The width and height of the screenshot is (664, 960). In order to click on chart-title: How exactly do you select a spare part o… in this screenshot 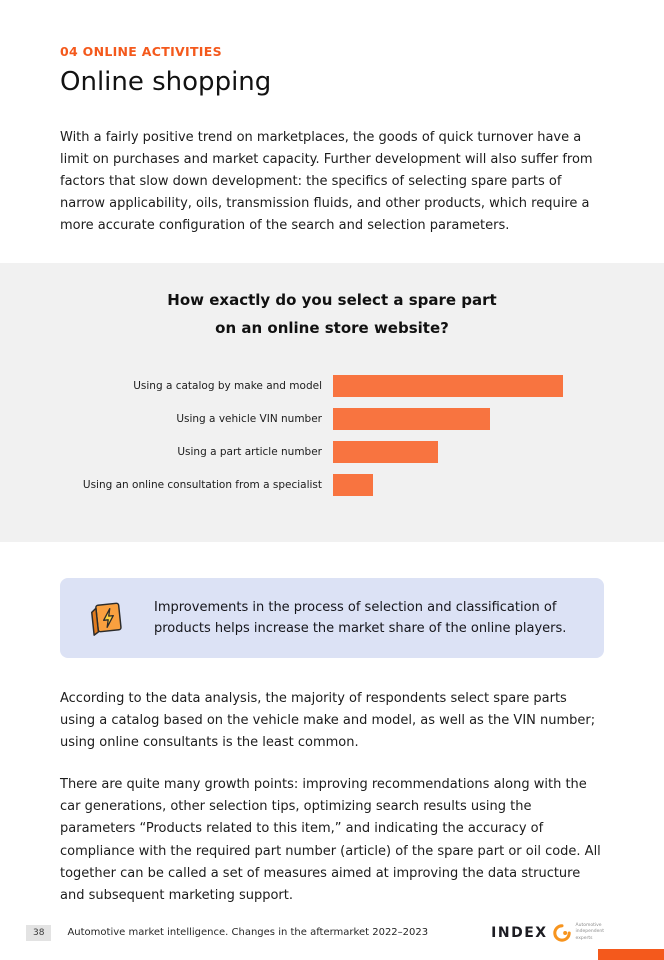, I will do `click(332, 315)`.